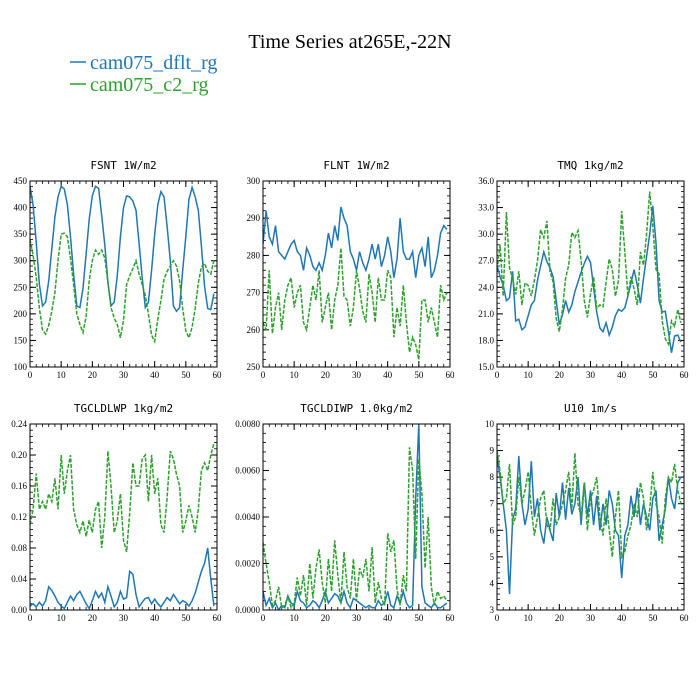 This screenshot has width=700, height=700. What do you see at coordinates (123, 165) in the screenshot?
I see `panel-title: FSNT 1W/m2` at bounding box center [123, 165].